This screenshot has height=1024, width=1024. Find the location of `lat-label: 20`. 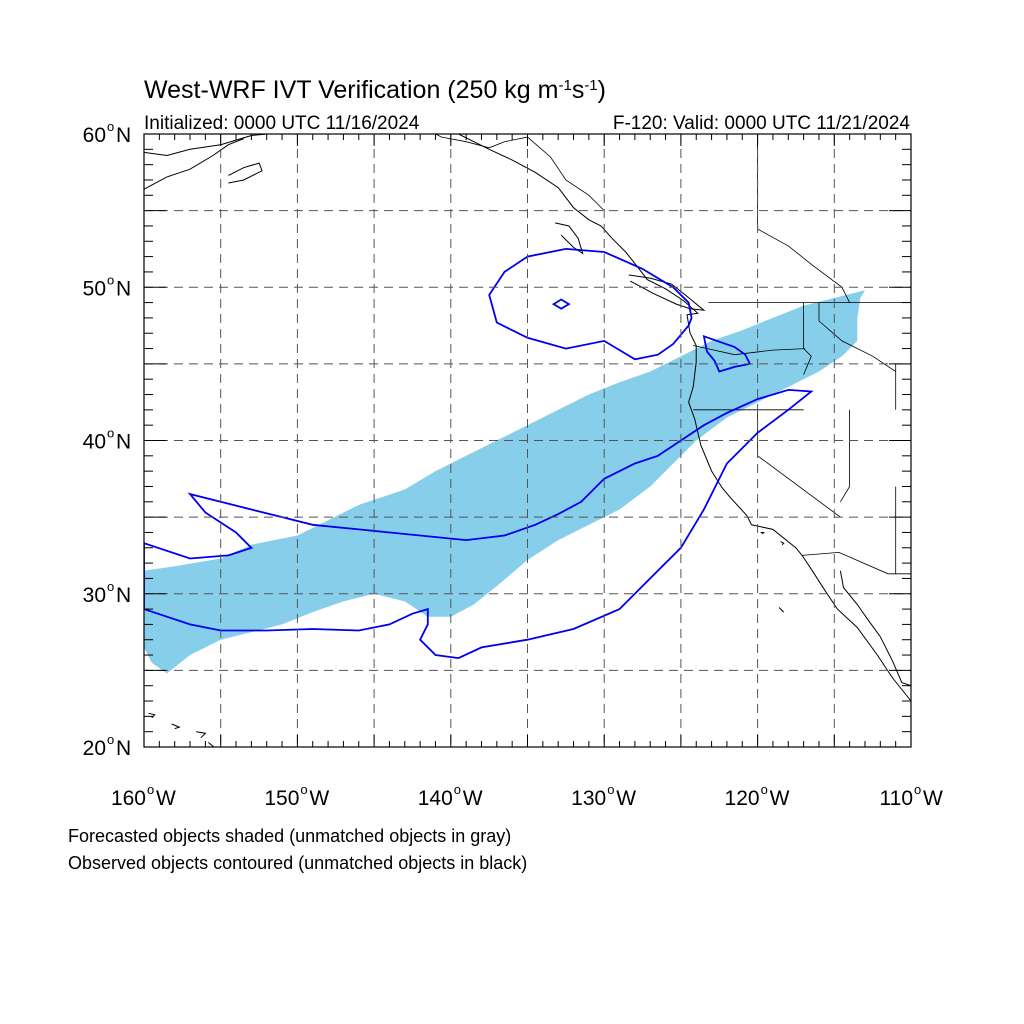

lat-label: 20 is located at coordinates (94, 748).